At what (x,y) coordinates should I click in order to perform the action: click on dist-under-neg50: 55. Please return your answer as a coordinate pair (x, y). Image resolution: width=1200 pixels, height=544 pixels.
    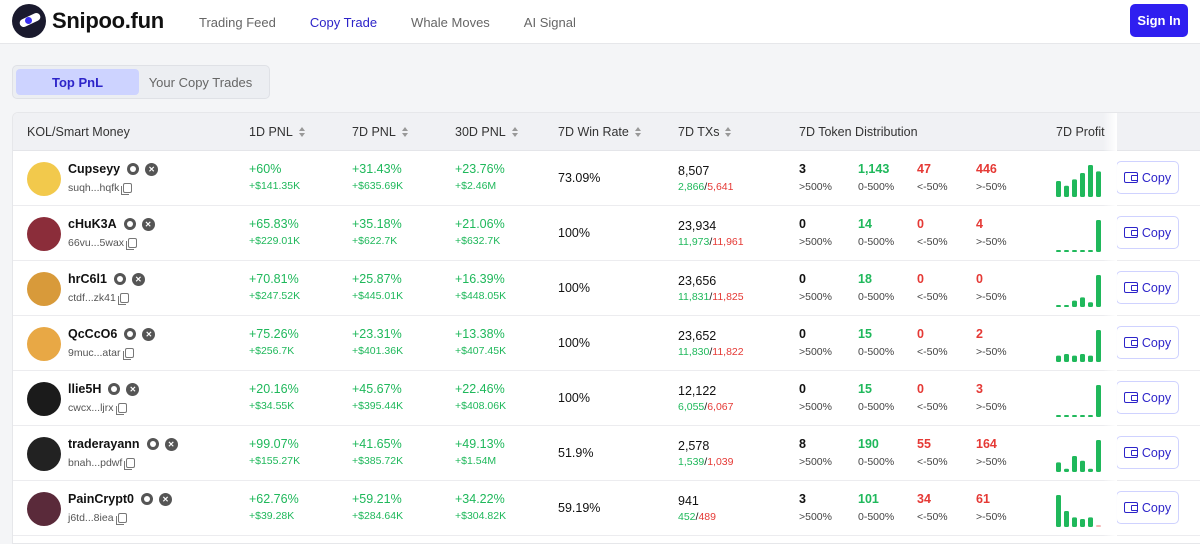
    Looking at the image, I should click on (924, 444).